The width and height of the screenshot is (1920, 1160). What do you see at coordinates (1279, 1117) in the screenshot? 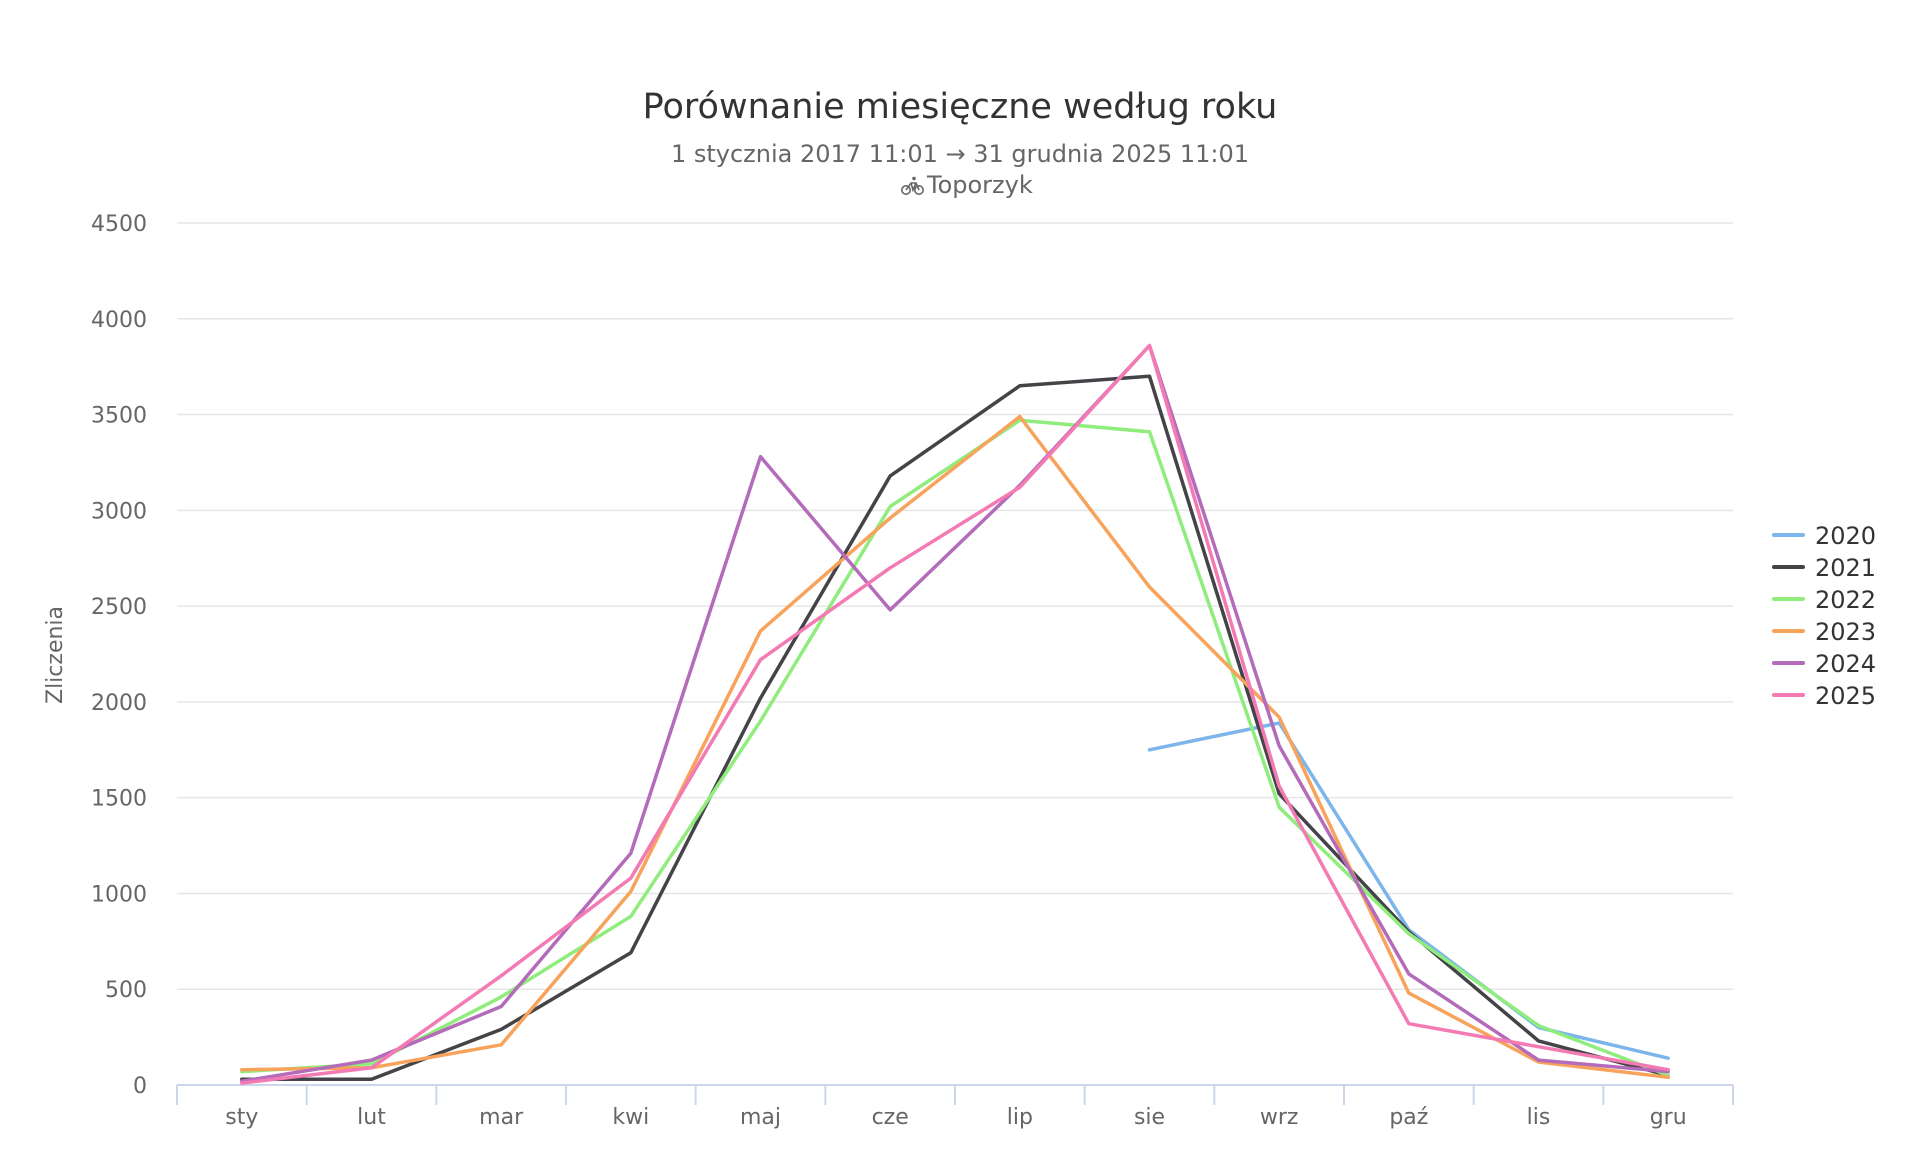
I see `x-tick-label: wrz` at bounding box center [1279, 1117].